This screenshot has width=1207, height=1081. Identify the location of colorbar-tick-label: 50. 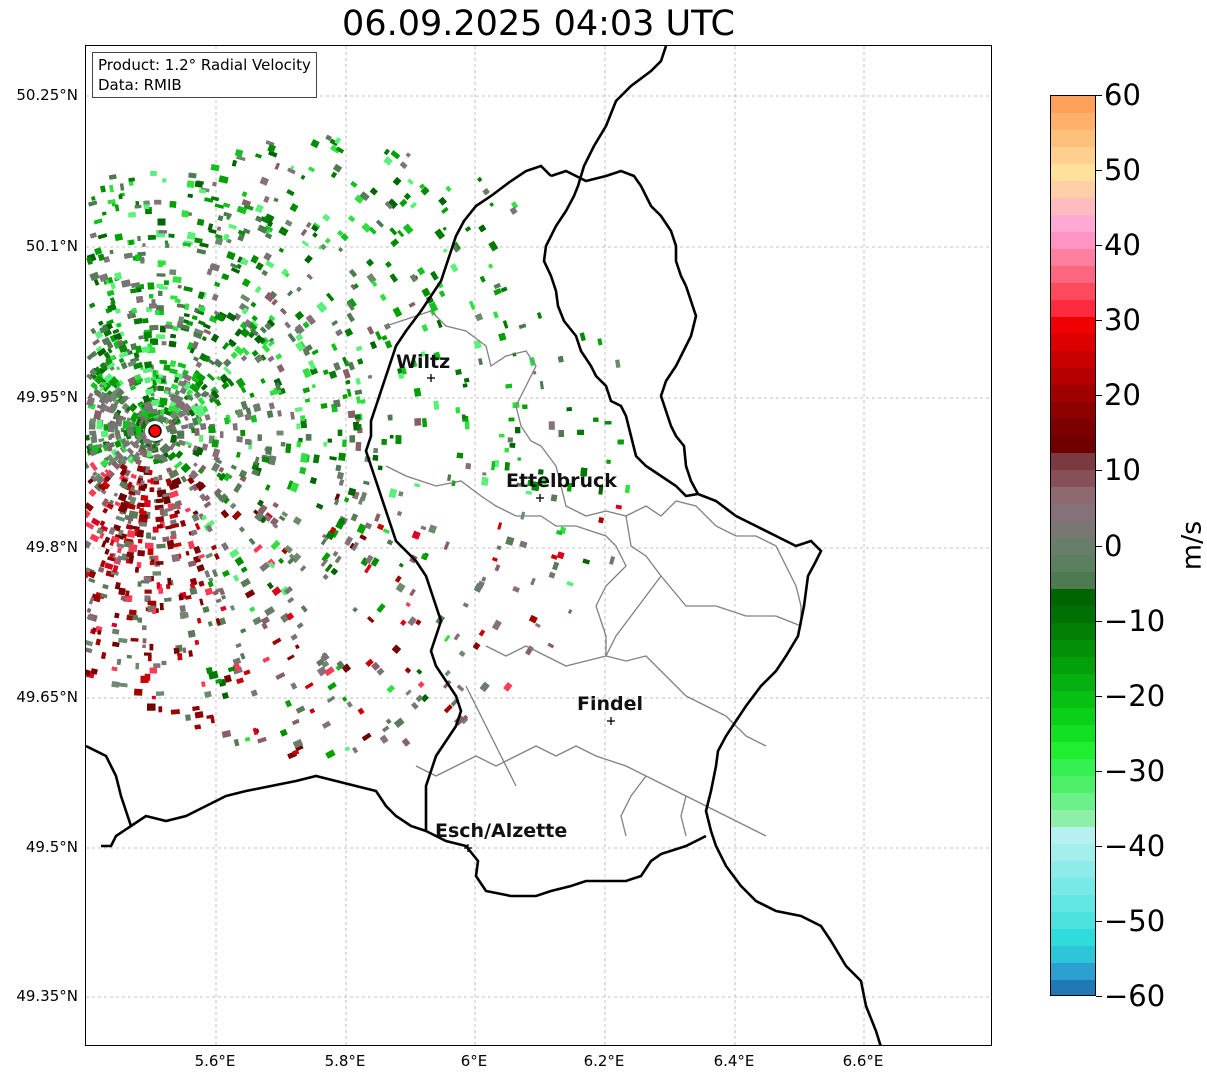
(1122, 170).